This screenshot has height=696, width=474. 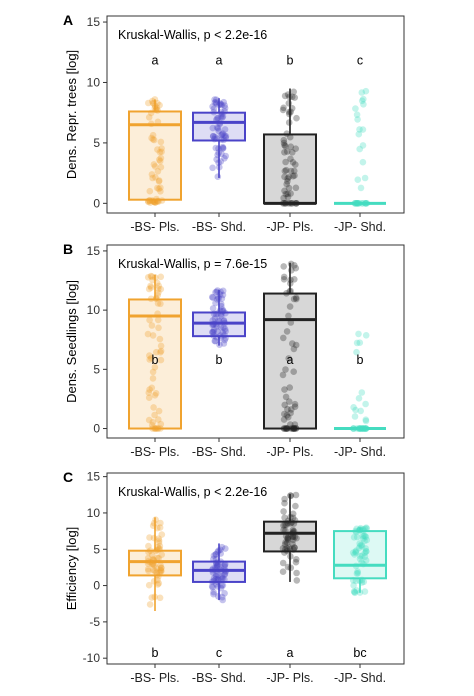 What do you see at coordinates (219, 126) in the screenshot?
I see `box` at bounding box center [219, 126].